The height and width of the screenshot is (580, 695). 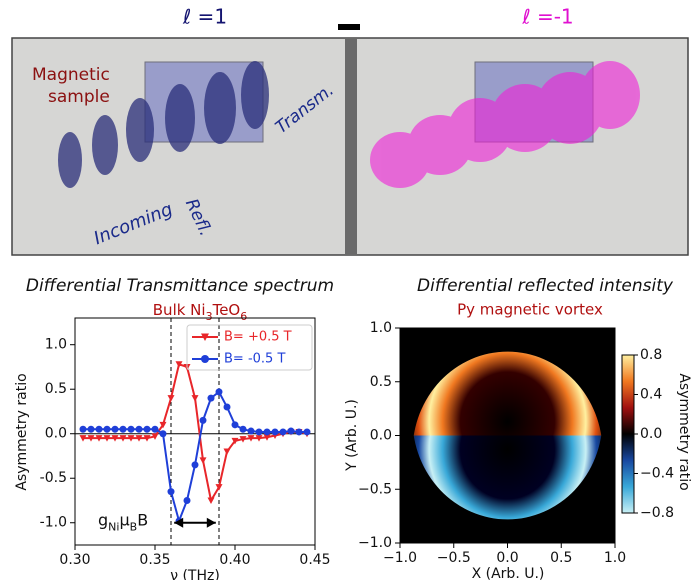 What do you see at coordinates (103, 519) in the screenshot?
I see `annotation-part: g` at bounding box center [103, 519].